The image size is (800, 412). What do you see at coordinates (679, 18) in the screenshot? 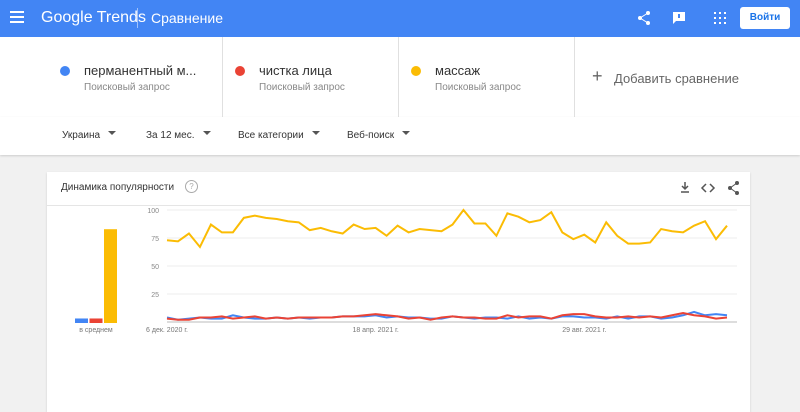
I see `feedback-icon` at bounding box center [679, 18].